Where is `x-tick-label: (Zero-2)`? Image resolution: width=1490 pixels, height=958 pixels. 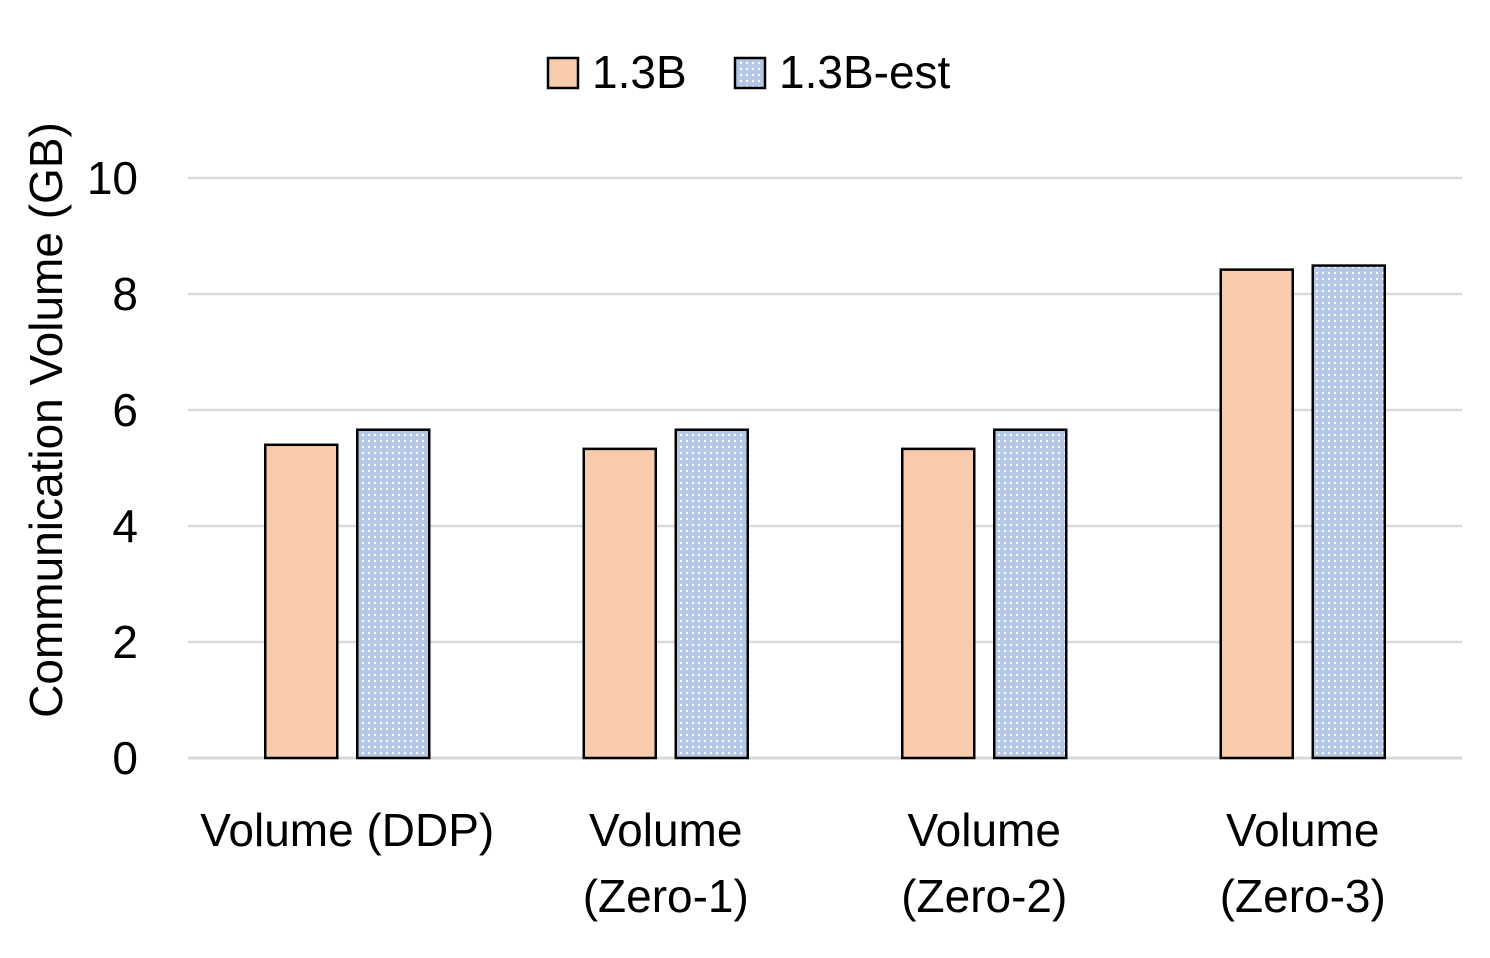
x-tick-label: (Zero-2) is located at coordinates (984, 896).